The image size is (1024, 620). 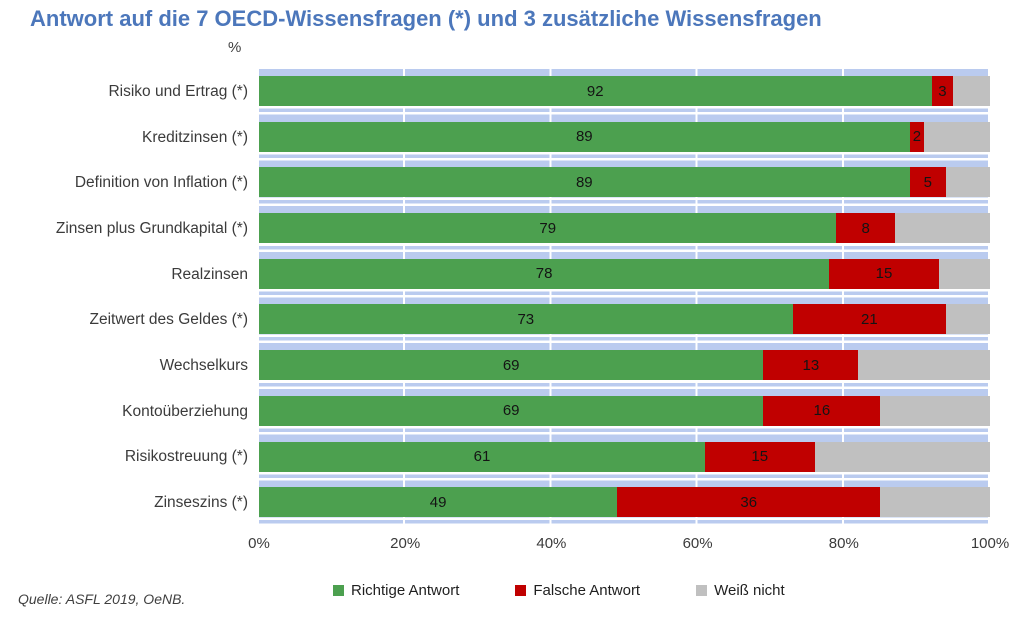 I want to click on segment-richtige-antwort: 92, so click(x=595, y=91).